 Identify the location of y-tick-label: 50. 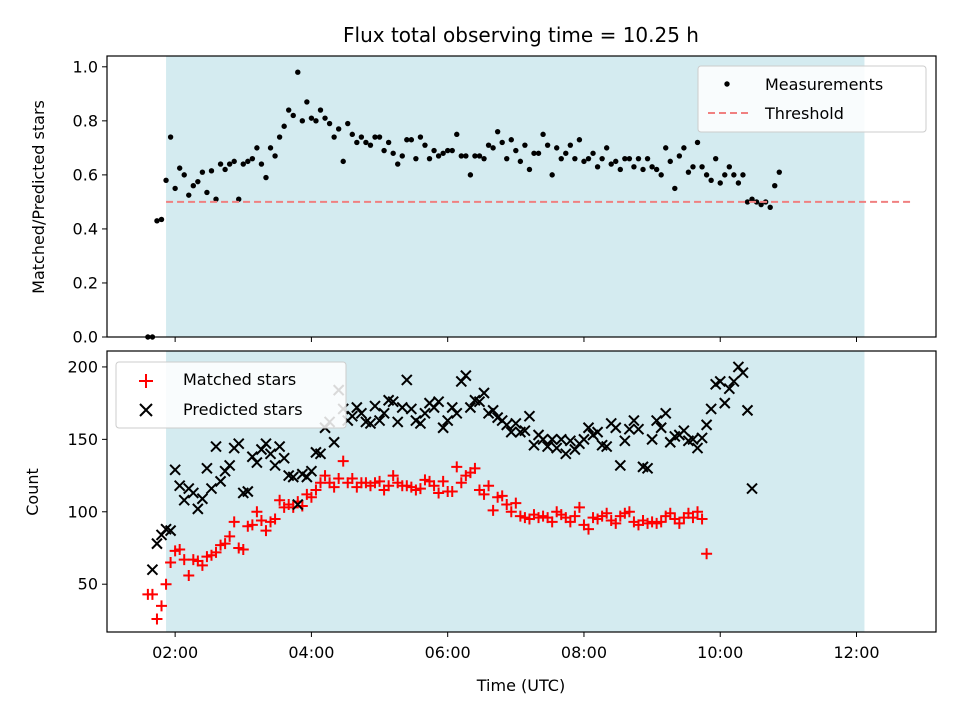
(88, 584).